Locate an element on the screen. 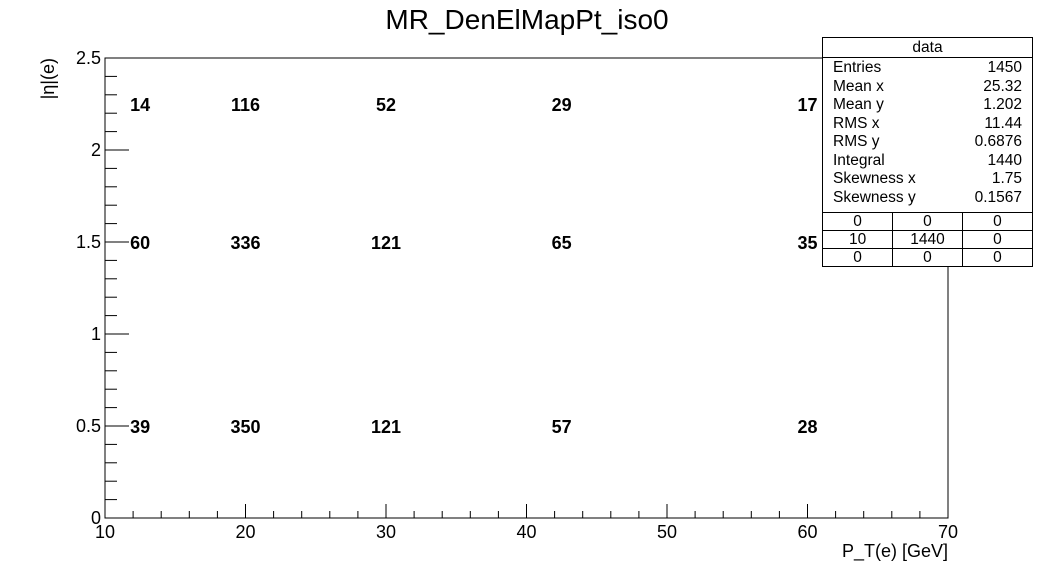  stats-label: RMS x is located at coordinates (856, 123).